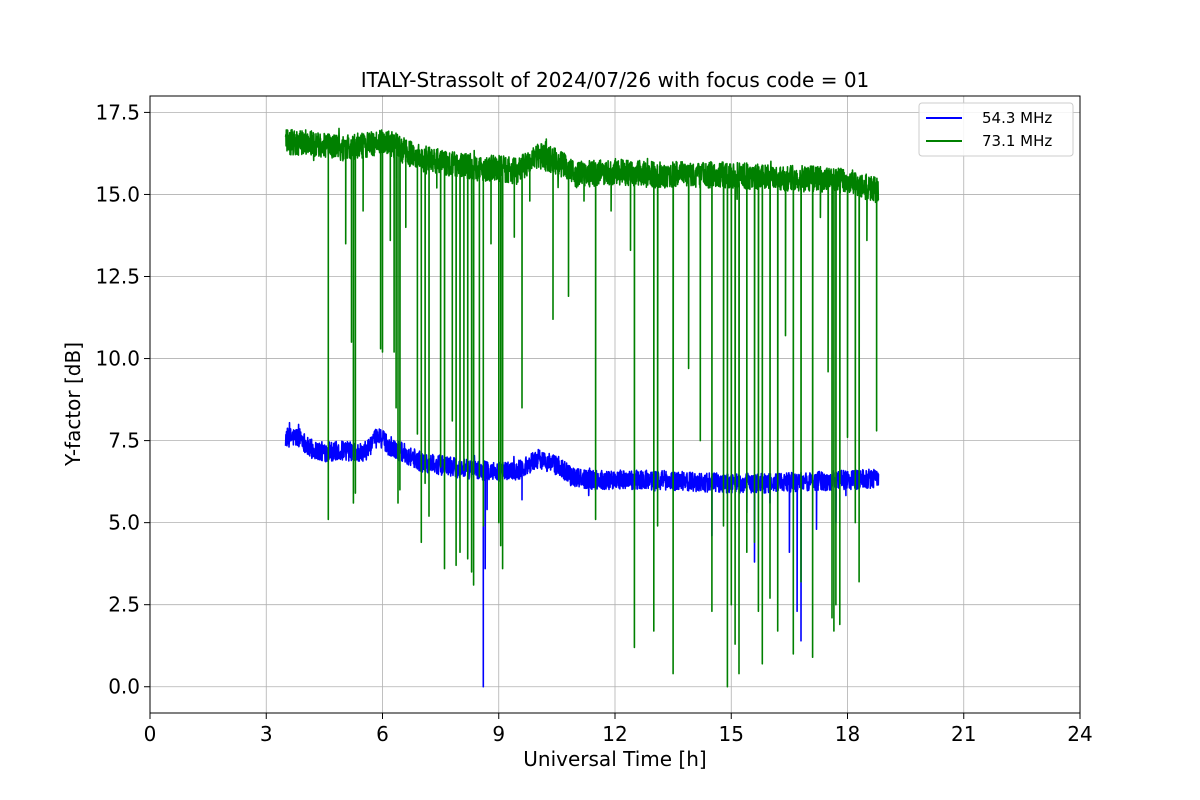 The width and height of the screenshot is (1200, 800). I want to click on y-axis: 0.0 2.5 5.0 7.5 10.0 12.5 15.0 17.5, so click(122, 399).